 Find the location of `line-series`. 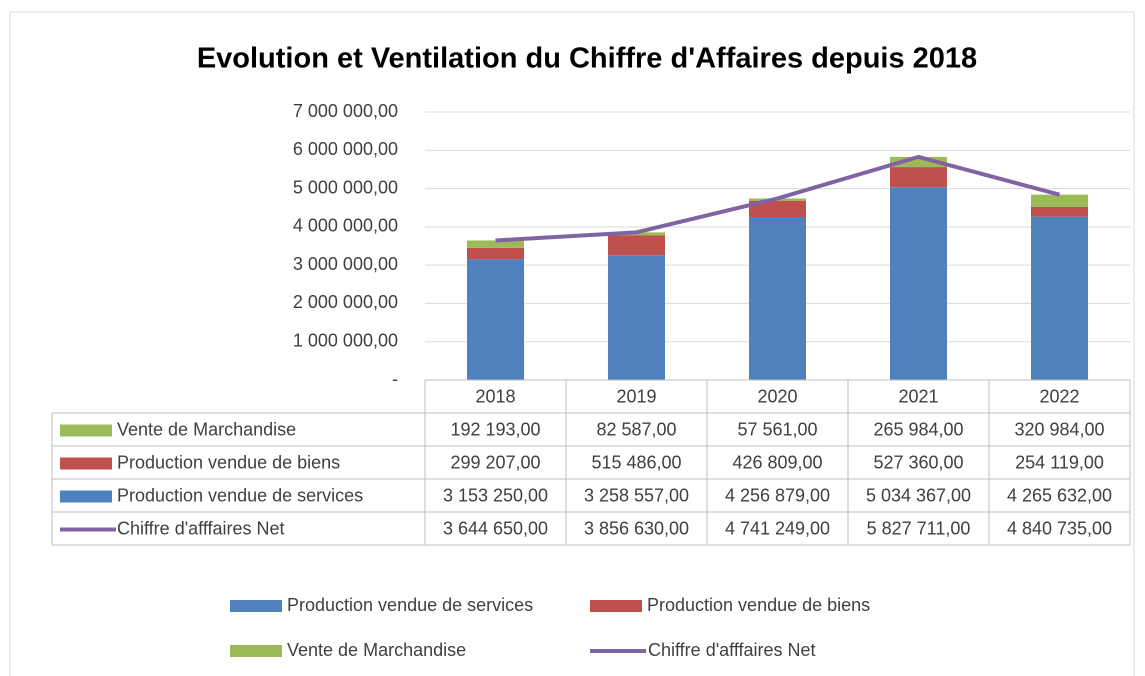

line-series is located at coordinates (778, 198).